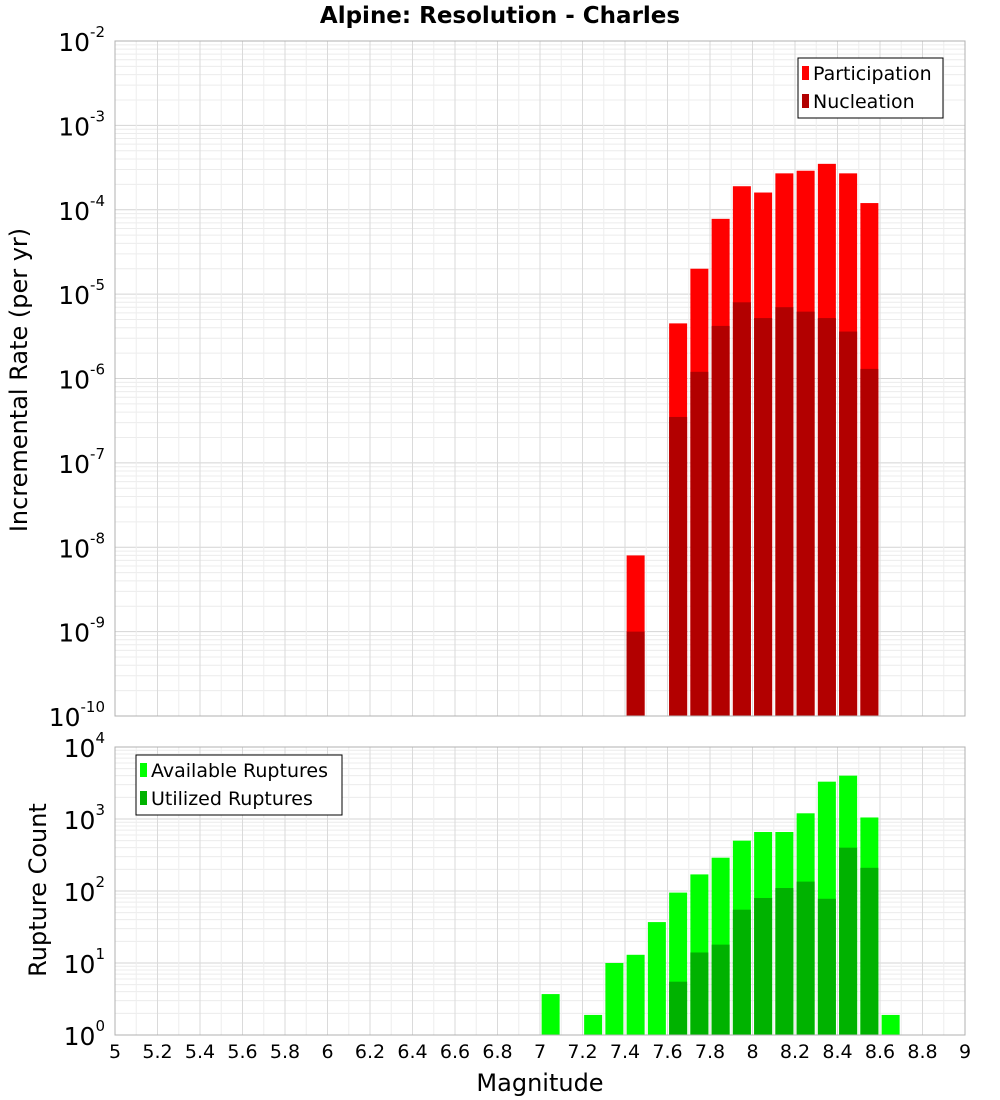 Image resolution: width=1000 pixels, height=1100 pixels. Describe the element at coordinates (752, 509) in the screenshot. I see `top-series-nucleation` at that location.